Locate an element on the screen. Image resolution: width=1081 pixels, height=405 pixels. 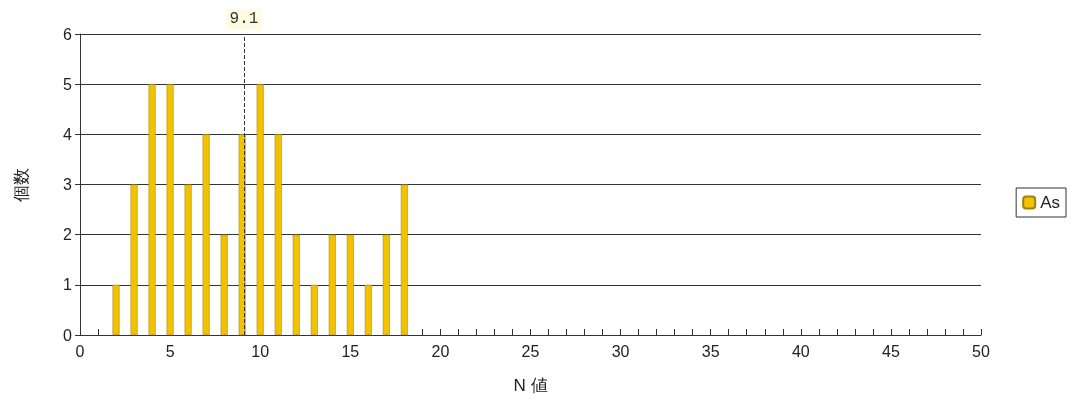
x-tick-label: 0 is located at coordinates (80, 351).